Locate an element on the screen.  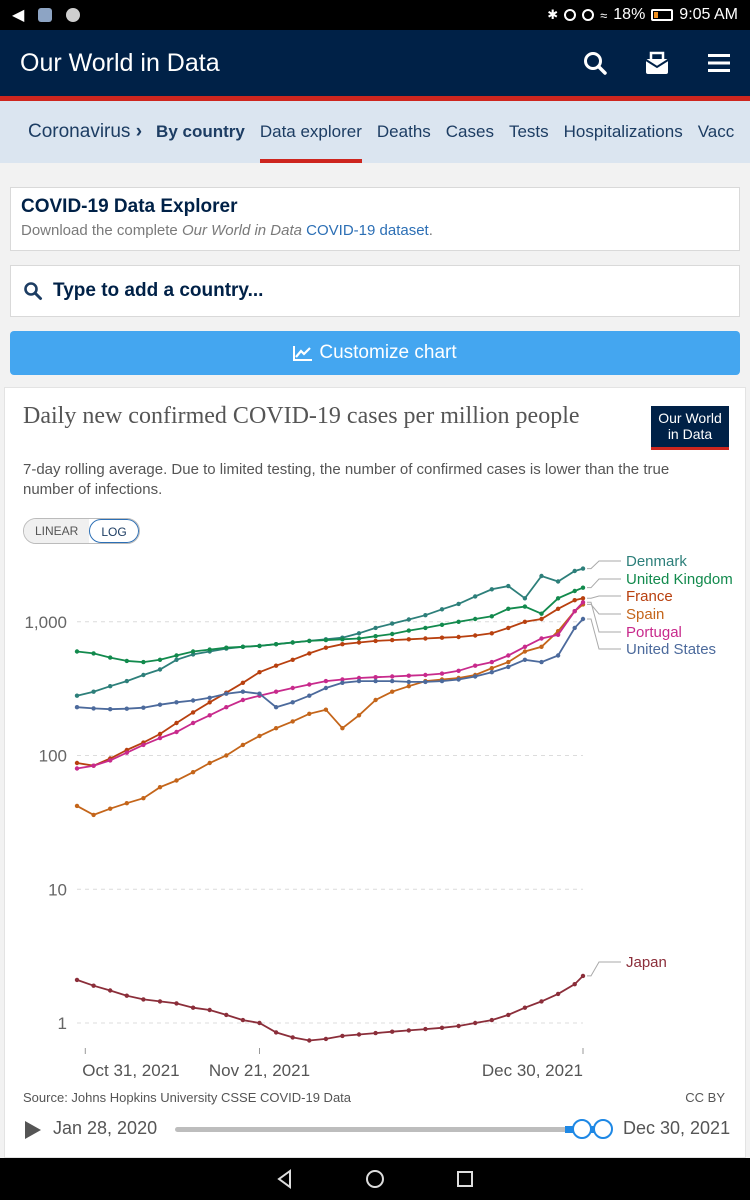
menu-icon is located at coordinates (719, 63).